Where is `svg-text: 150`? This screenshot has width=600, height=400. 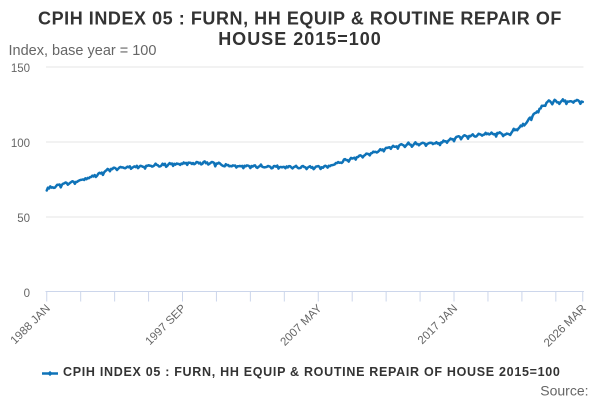
svg-text: 150 is located at coordinates (20, 69).